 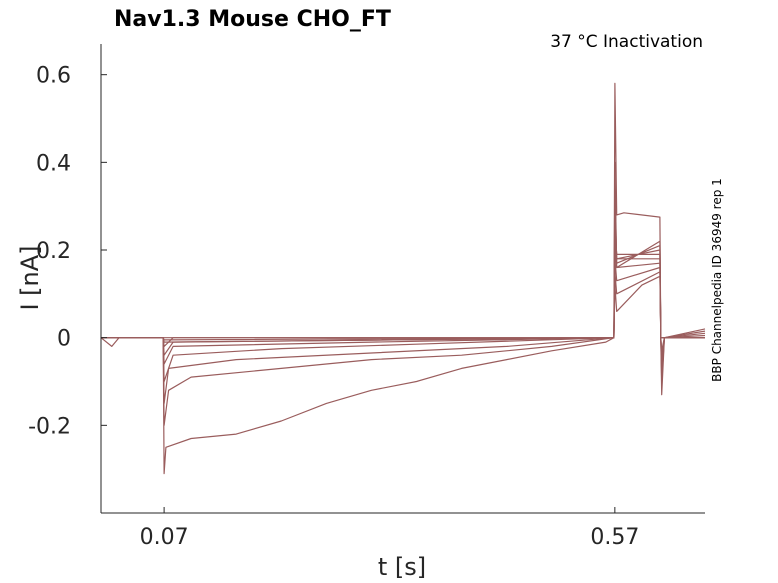 What do you see at coordinates (53, 76) in the screenshot?
I see `y-tick-label: 0.6` at bounding box center [53, 76].